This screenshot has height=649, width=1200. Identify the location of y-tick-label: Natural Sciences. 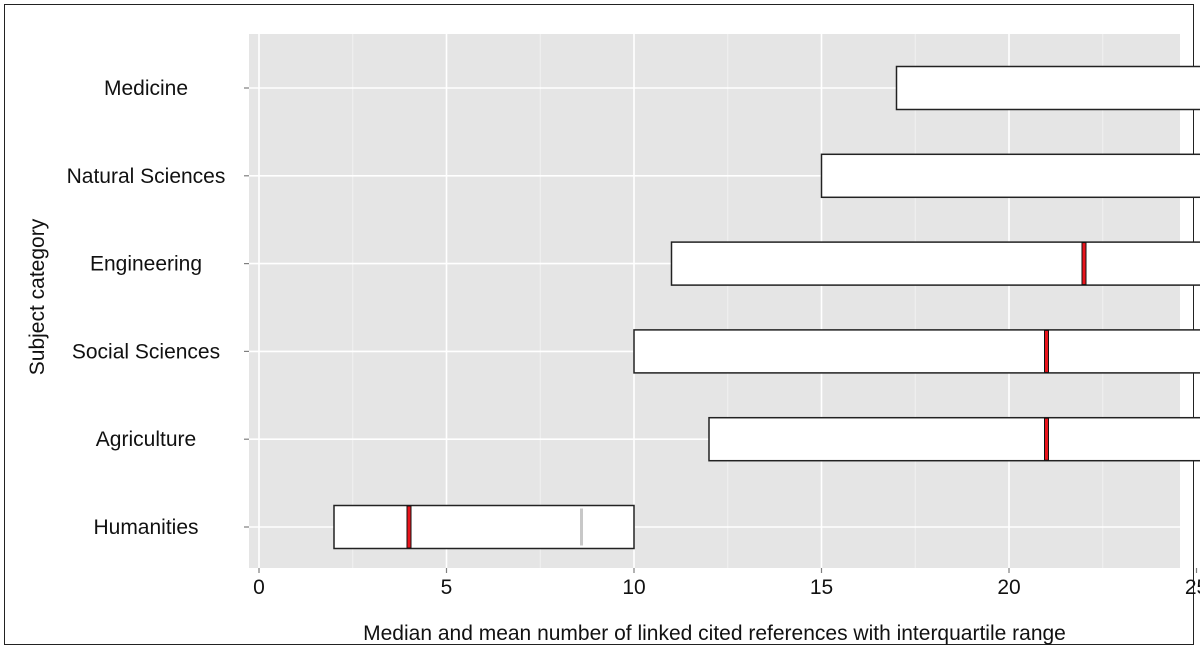
(146, 176).